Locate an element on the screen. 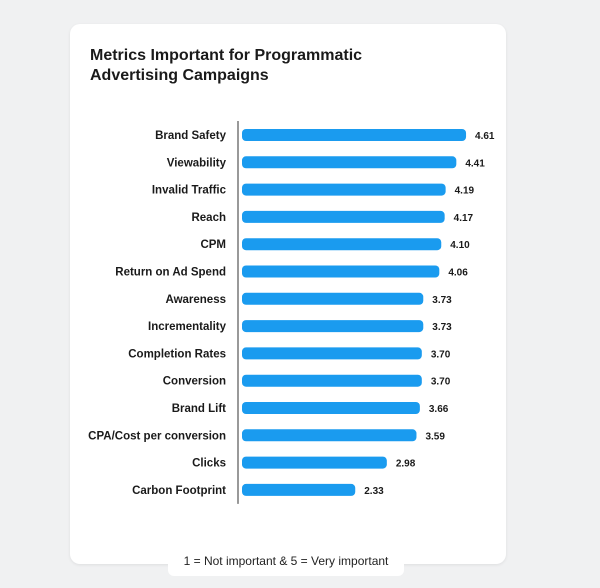 The image size is (600, 588). category-label: CPA/Cost per conversion is located at coordinates (157, 436).